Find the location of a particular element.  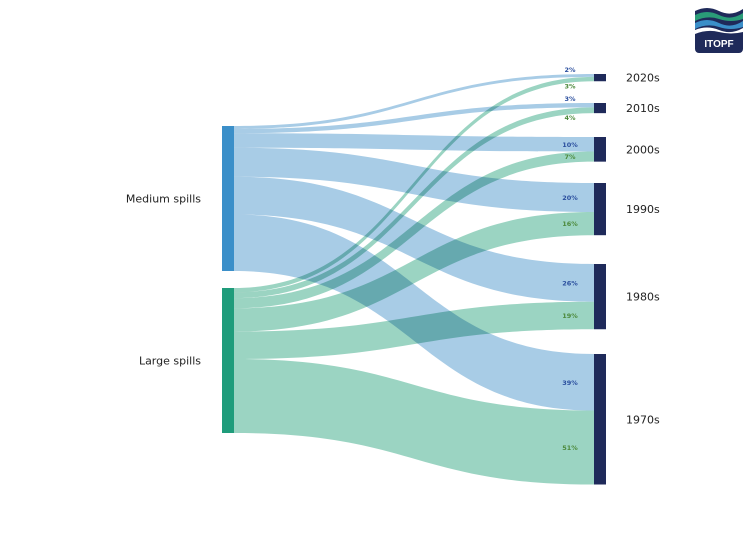

link-medium-1990s is located at coordinates (414, 179).